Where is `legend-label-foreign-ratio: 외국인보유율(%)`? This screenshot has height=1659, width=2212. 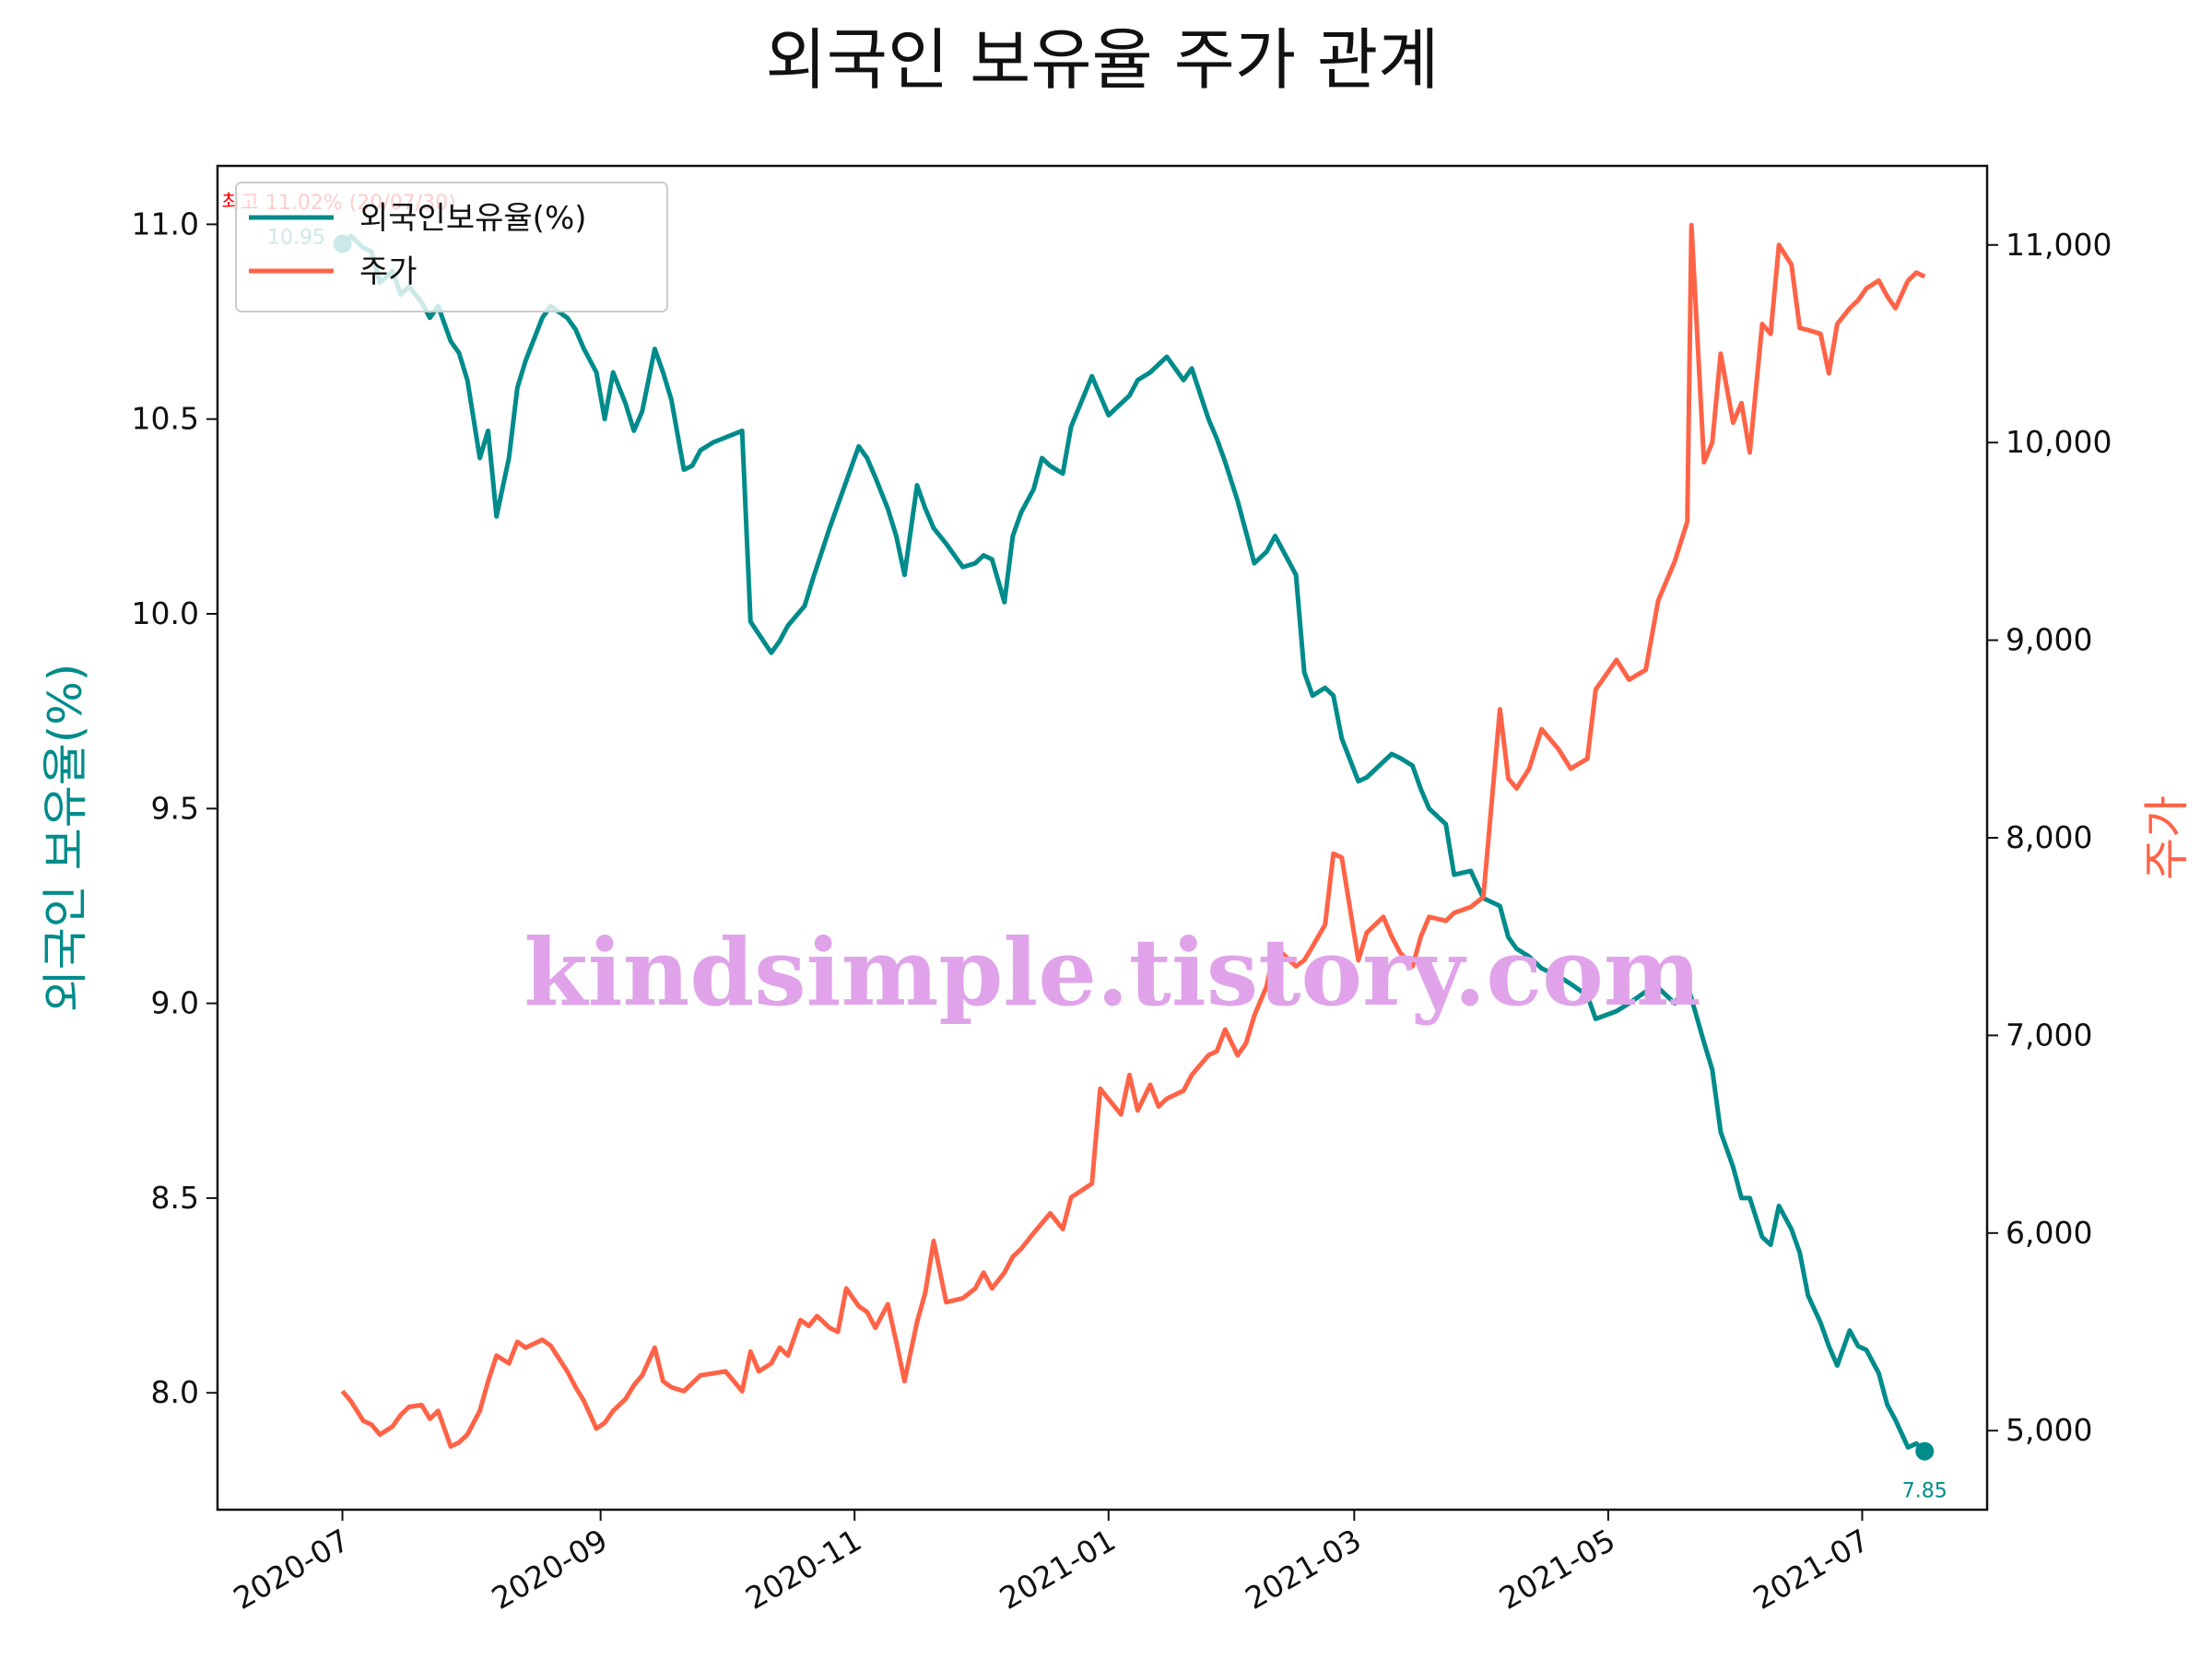 legend-label-foreign-ratio: 외국인보유율(%) is located at coordinates (473, 218).